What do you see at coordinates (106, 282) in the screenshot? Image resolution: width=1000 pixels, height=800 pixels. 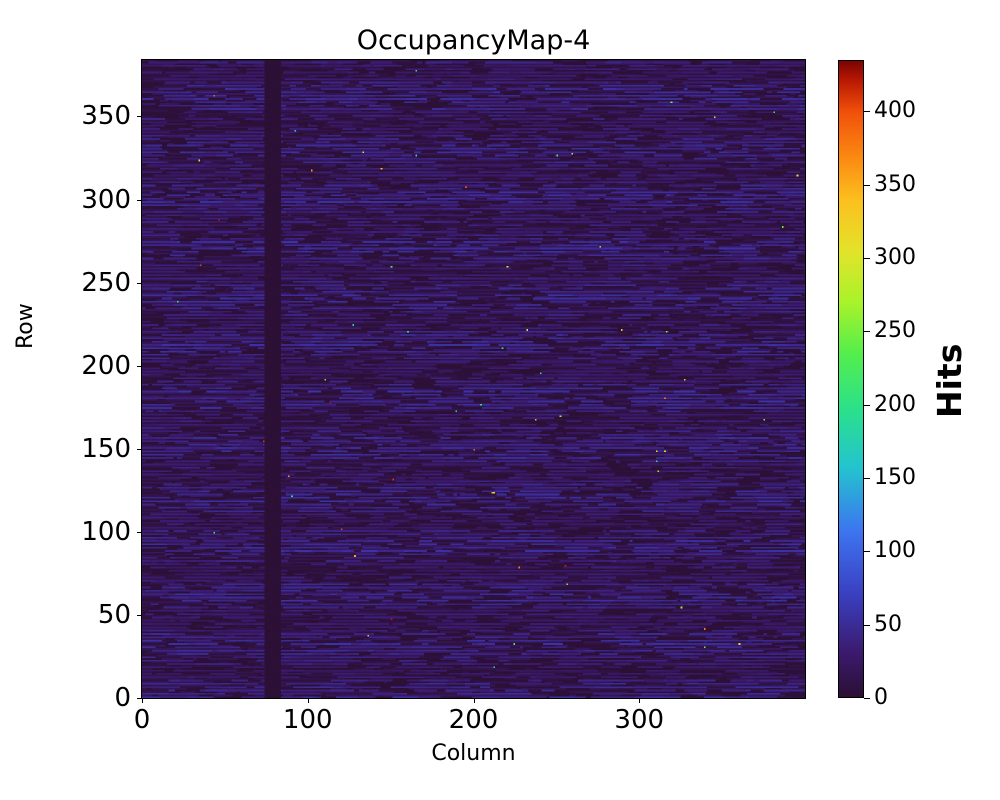 I see `y-tick-label: 250` at bounding box center [106, 282].